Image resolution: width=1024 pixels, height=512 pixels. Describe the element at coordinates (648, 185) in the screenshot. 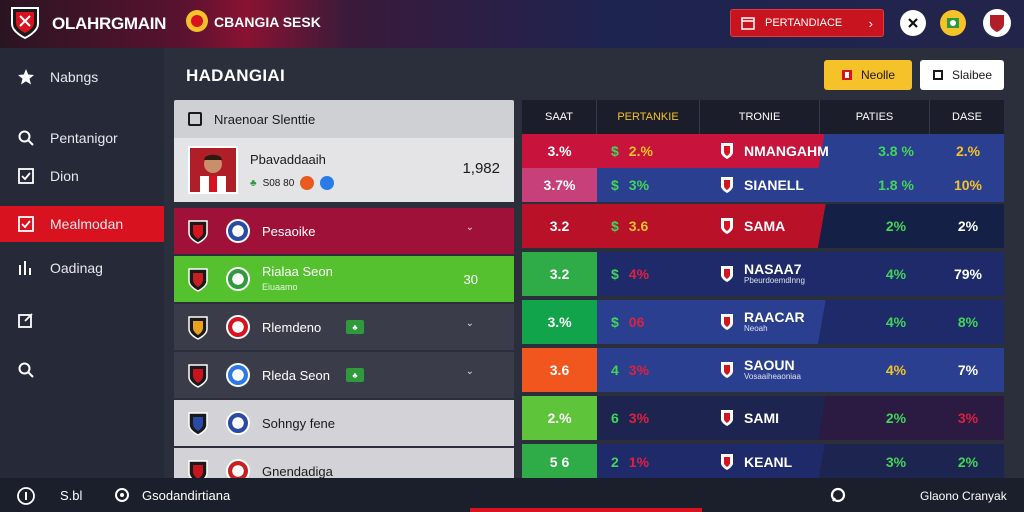

I see `percent-cell: $3%` at that location.